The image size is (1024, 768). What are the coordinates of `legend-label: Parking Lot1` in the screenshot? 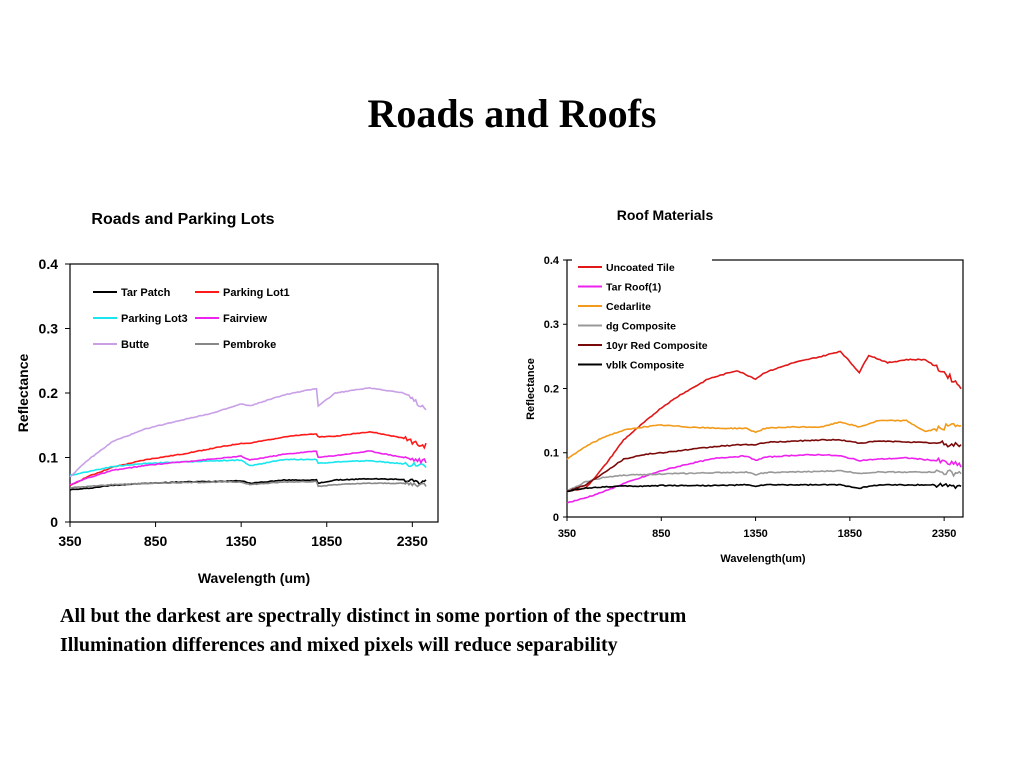 It's located at (256, 293).